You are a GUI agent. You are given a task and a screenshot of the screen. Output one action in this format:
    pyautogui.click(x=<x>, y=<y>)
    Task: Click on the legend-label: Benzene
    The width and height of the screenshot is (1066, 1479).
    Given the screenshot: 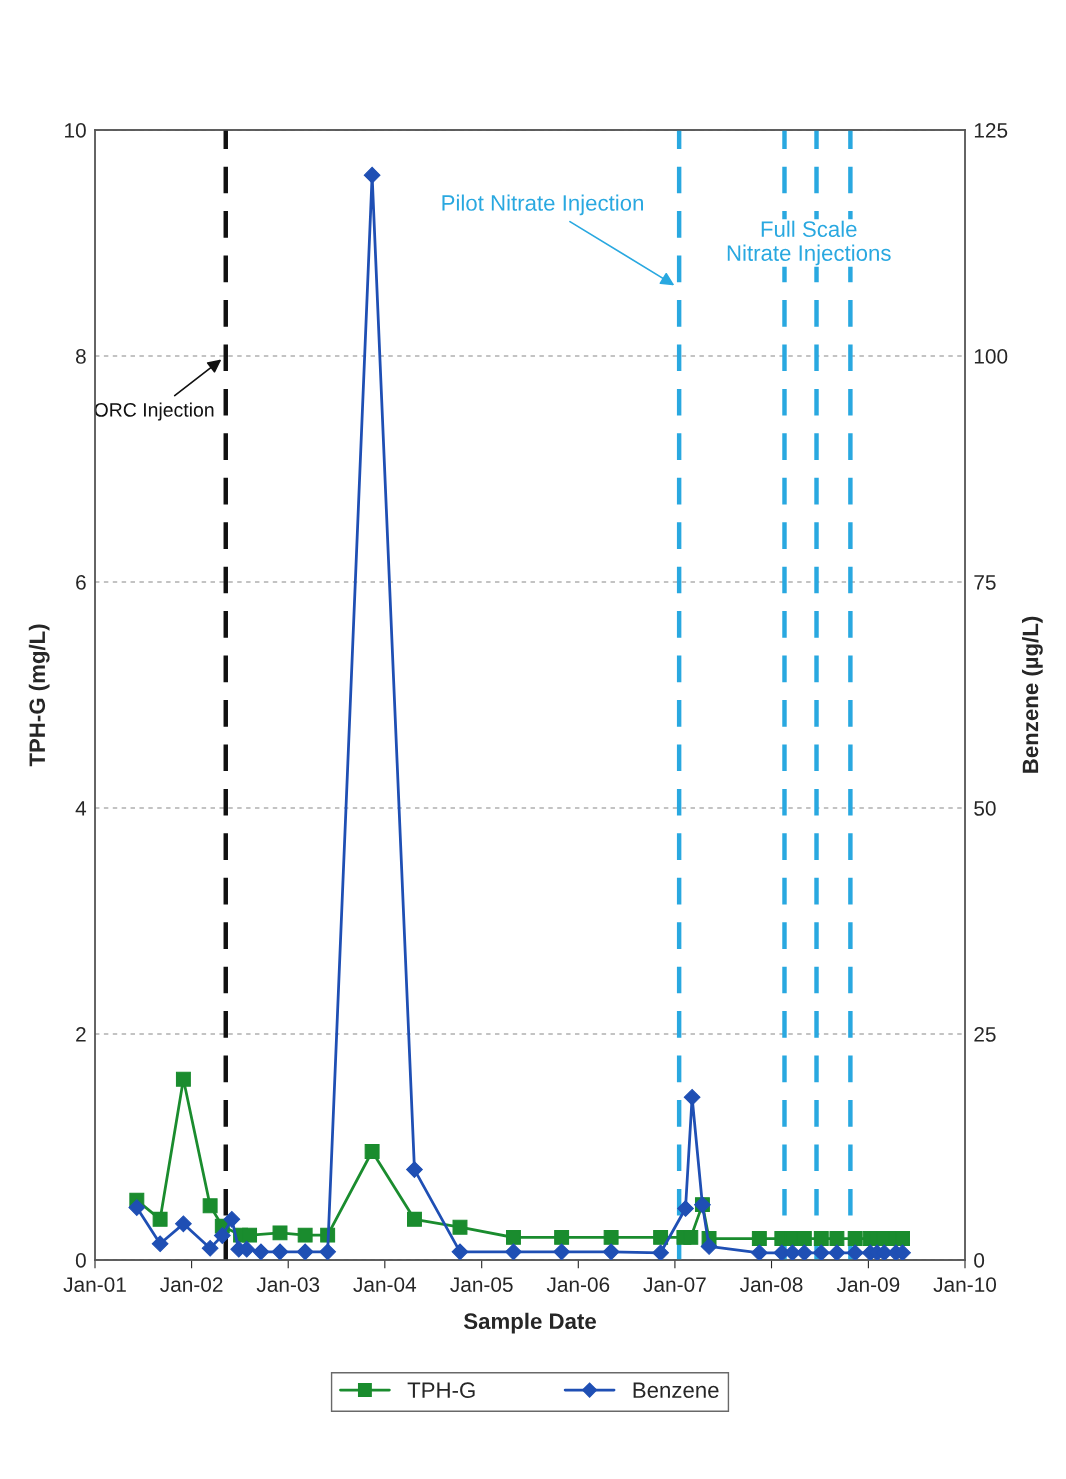 What is the action you would take?
    pyautogui.click(x=676, y=1390)
    